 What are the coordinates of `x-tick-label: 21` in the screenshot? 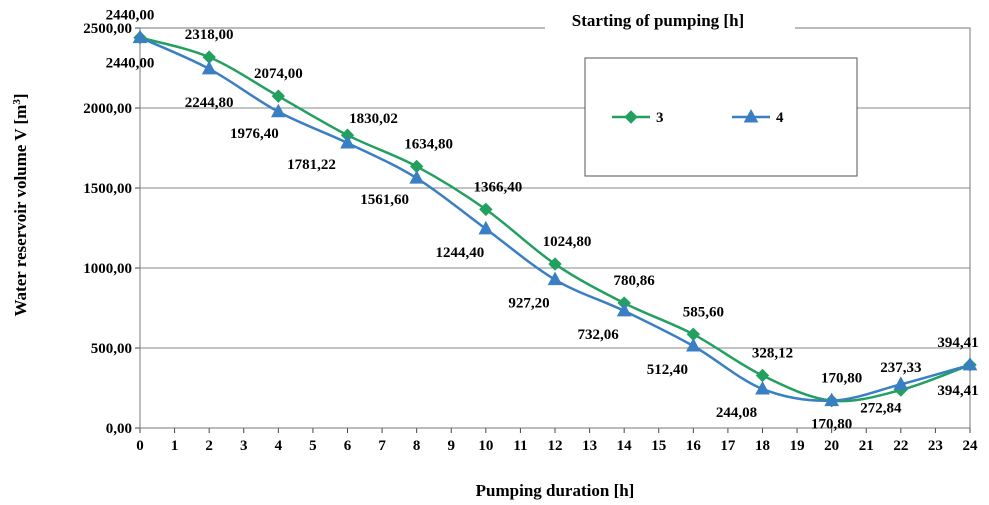 It's located at (866, 446).